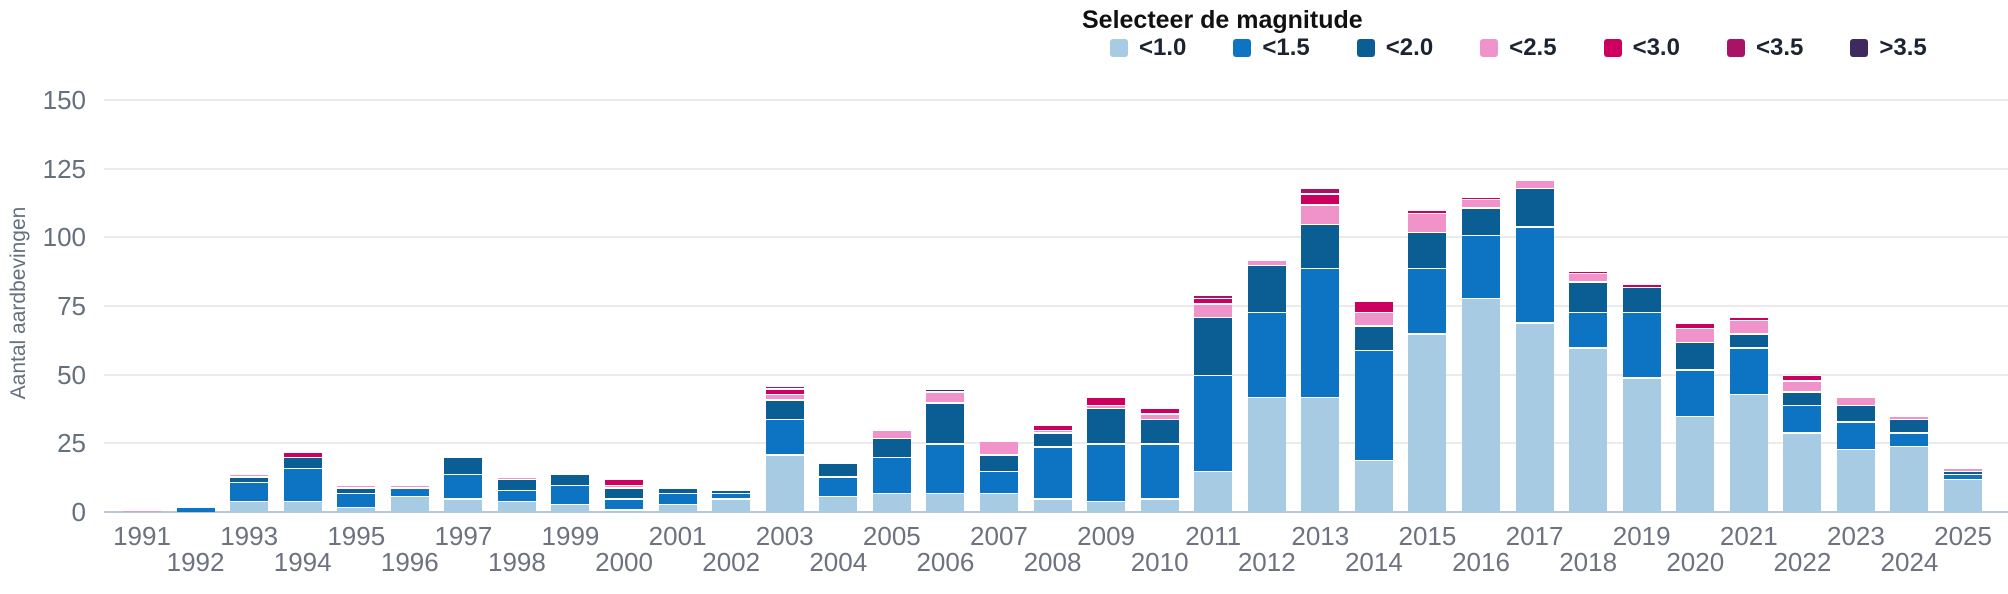  What do you see at coordinates (731, 505) in the screenshot?
I see `bar-2002-segment-<1.0` at bounding box center [731, 505].